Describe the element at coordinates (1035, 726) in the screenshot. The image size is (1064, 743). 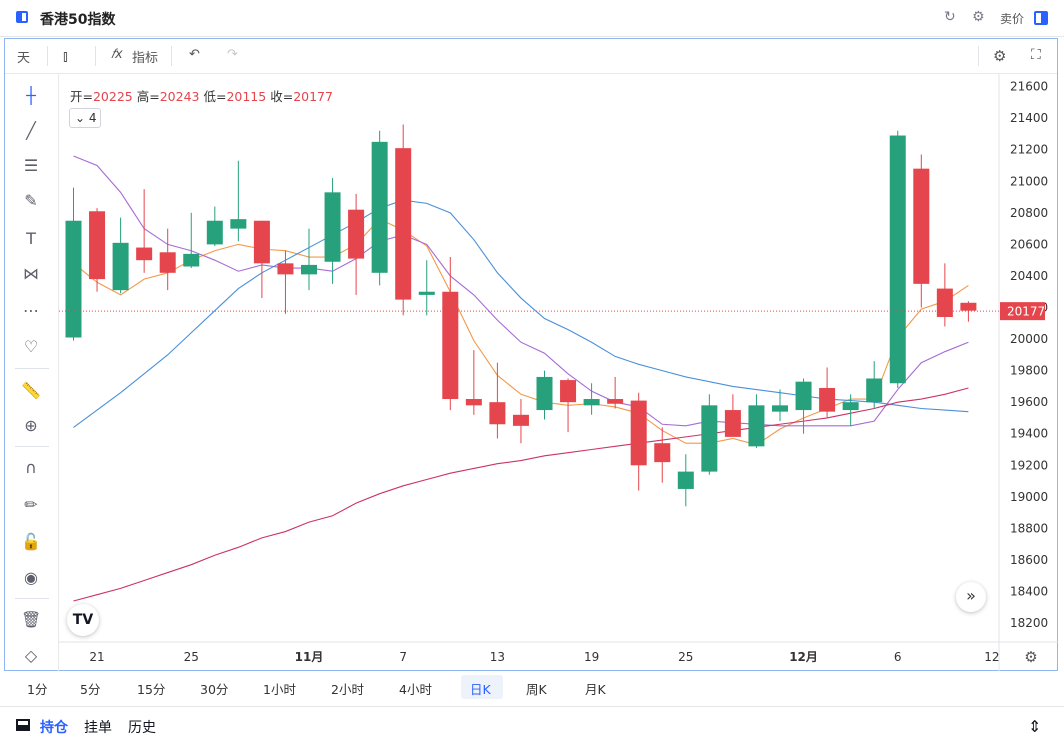
I see `expand-panel-icon: ⇕` at that location.